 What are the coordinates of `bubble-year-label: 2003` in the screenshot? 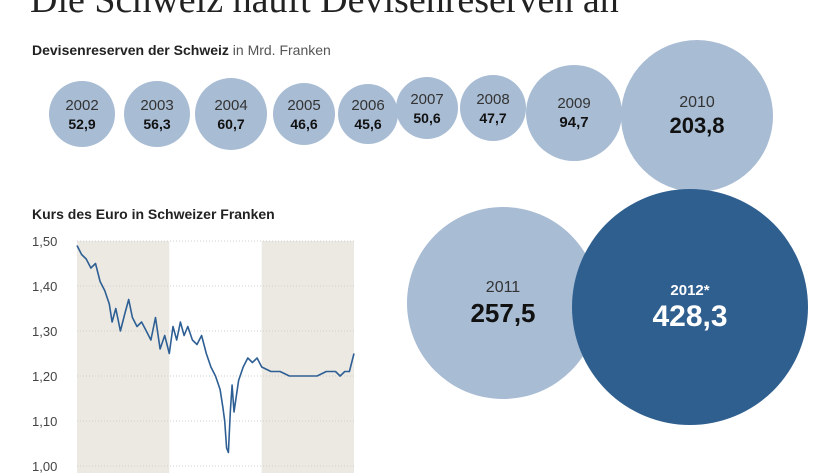 It's located at (157, 105).